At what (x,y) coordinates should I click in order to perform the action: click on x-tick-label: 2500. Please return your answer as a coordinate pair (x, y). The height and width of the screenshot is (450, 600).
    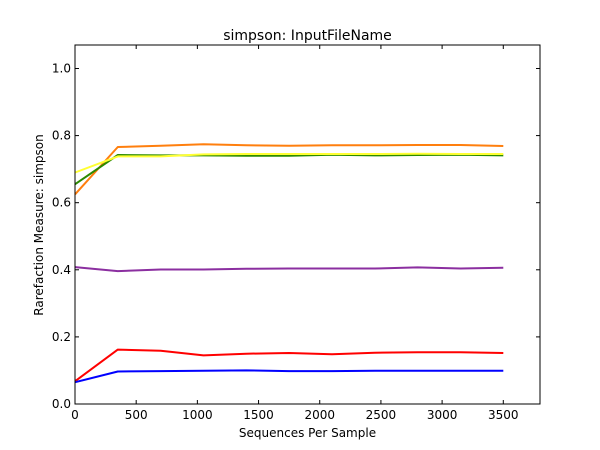
    Looking at the image, I should click on (381, 415).